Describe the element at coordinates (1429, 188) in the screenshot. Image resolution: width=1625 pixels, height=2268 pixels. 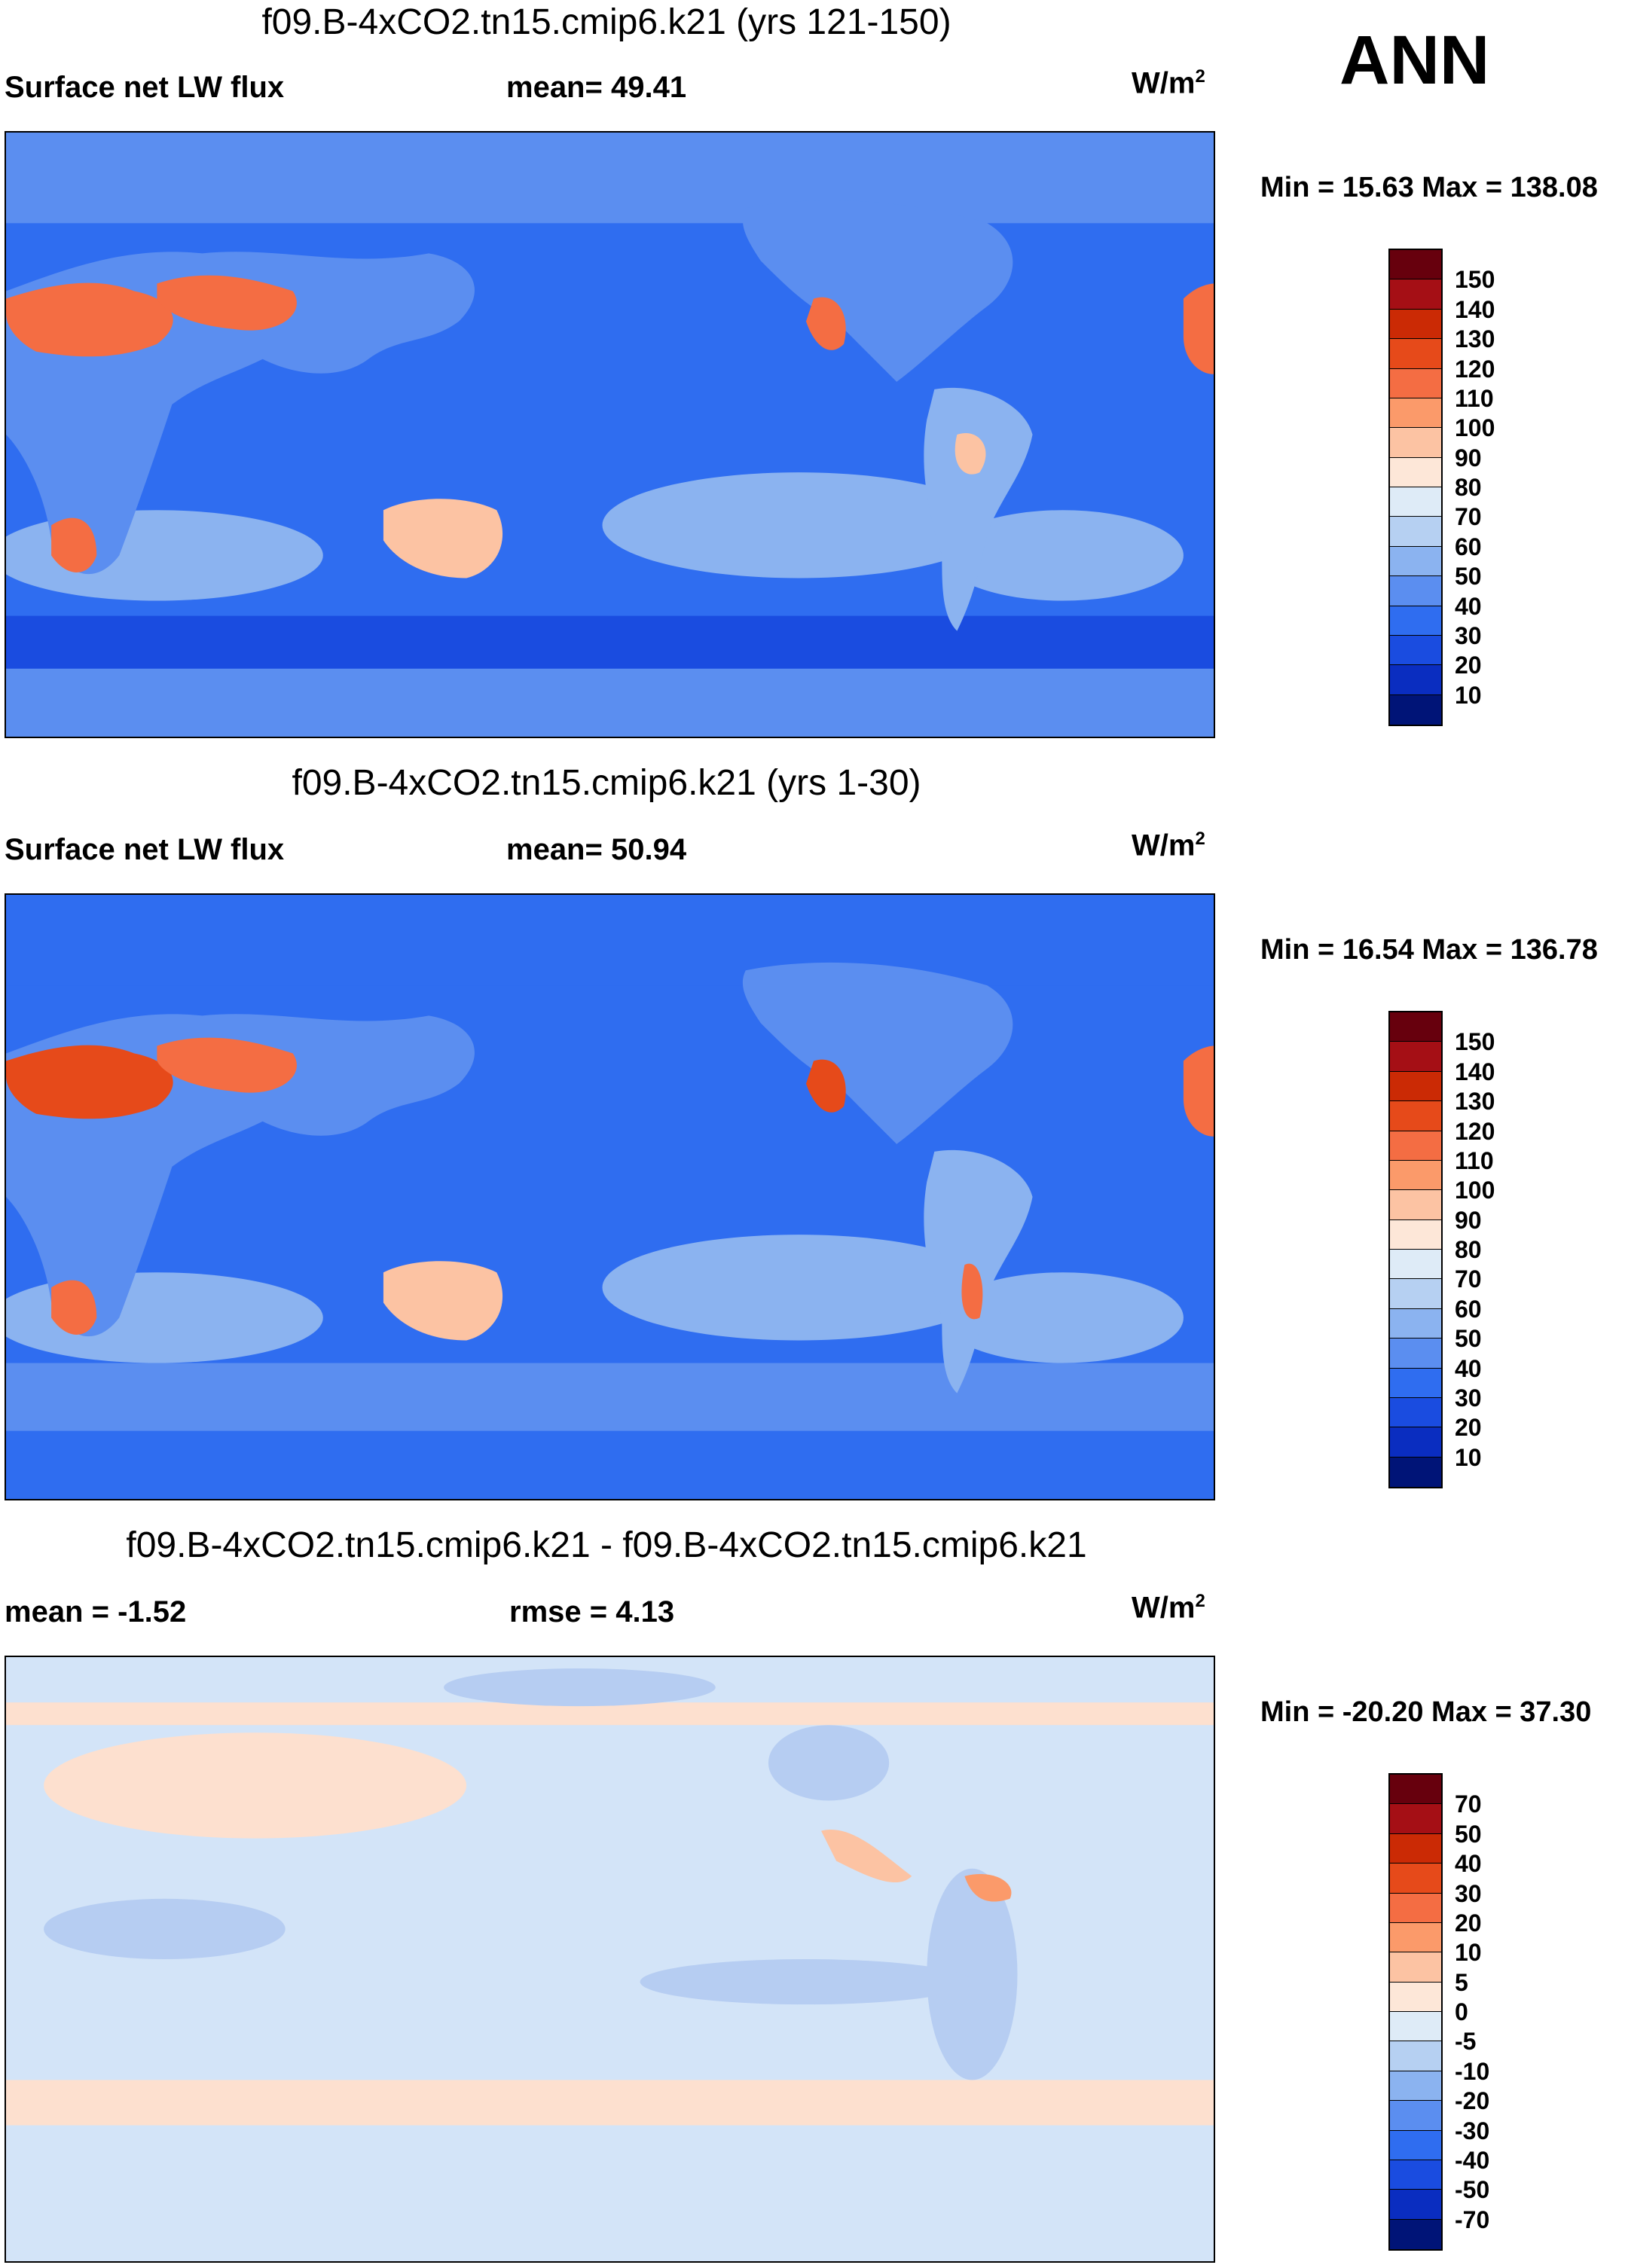
I see `panel-1-minmax: Min = 15.63 Max = 138.08` at that location.